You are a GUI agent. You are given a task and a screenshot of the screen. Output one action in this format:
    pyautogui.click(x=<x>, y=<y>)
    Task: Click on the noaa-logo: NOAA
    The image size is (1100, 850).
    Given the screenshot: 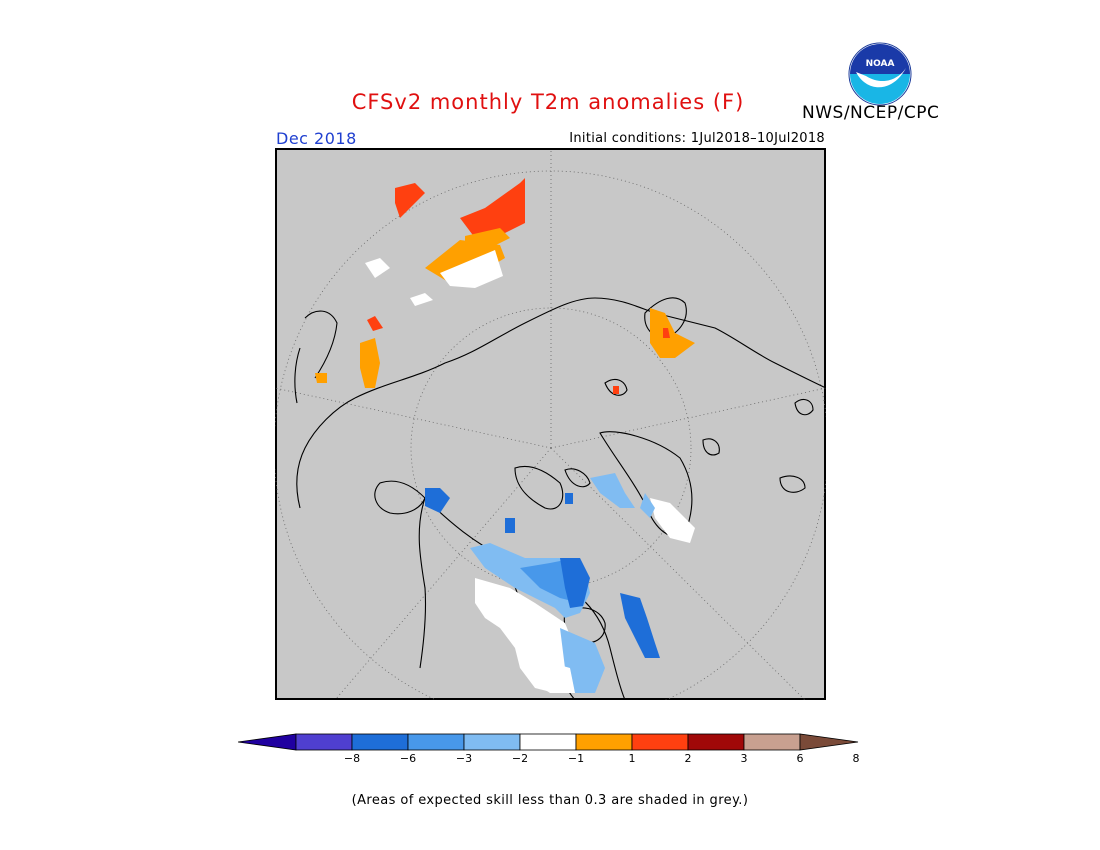 What is the action you would take?
    pyautogui.click(x=880, y=74)
    